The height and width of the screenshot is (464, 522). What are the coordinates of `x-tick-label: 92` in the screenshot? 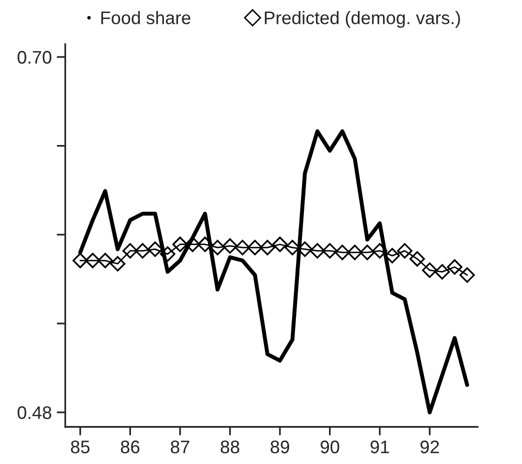 It's located at (429, 447).